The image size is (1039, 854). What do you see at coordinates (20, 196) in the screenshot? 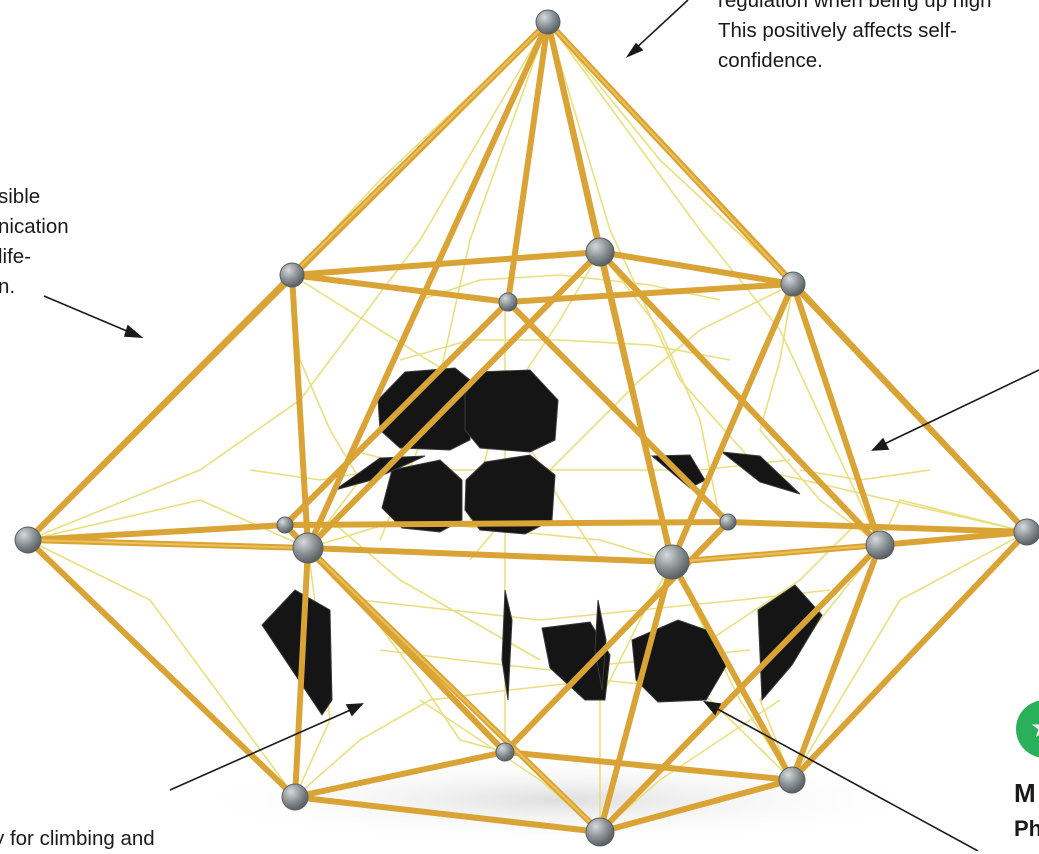
I see `annotation-left-line-1: sible` at bounding box center [20, 196].